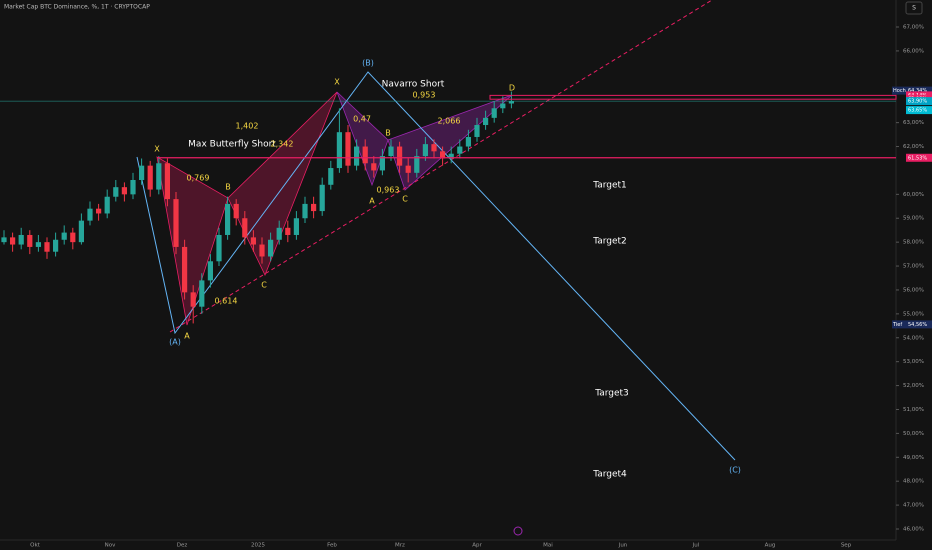  I want to click on price-tag-name-bg, so click(899, 90).